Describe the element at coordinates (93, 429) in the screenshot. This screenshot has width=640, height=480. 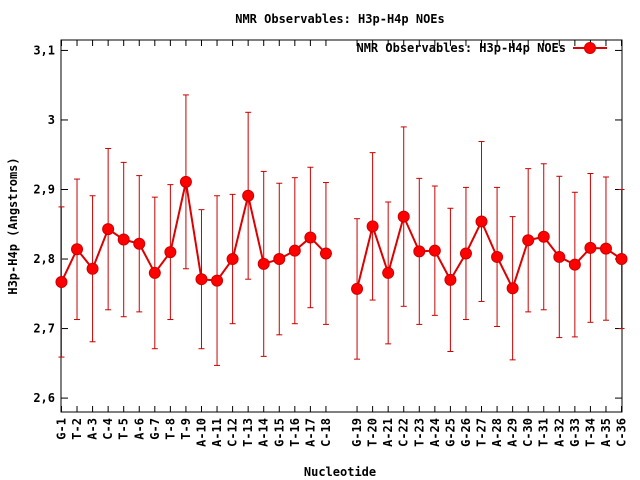
I see `x-tick-label: A-3` at that location.